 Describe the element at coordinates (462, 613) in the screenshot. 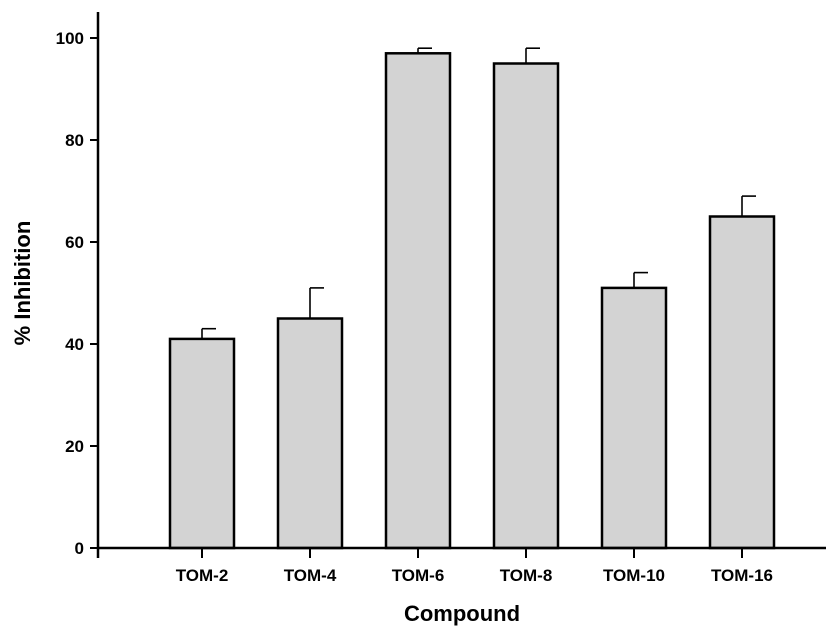

I see `x-axis-title: Compound` at that location.